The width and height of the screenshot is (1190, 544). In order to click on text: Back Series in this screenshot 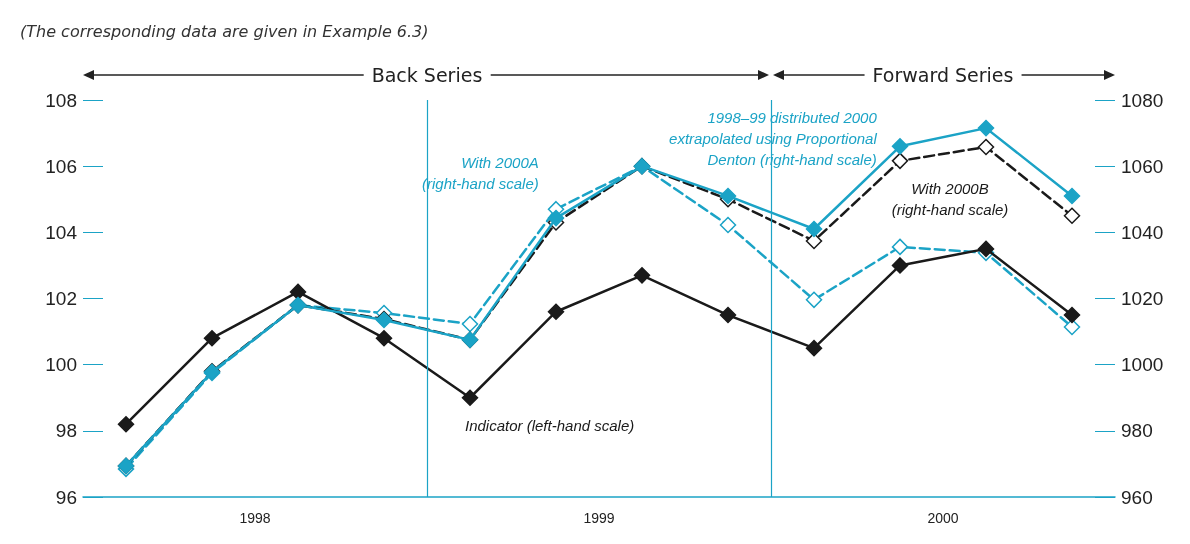, I will do `click(427, 75)`.